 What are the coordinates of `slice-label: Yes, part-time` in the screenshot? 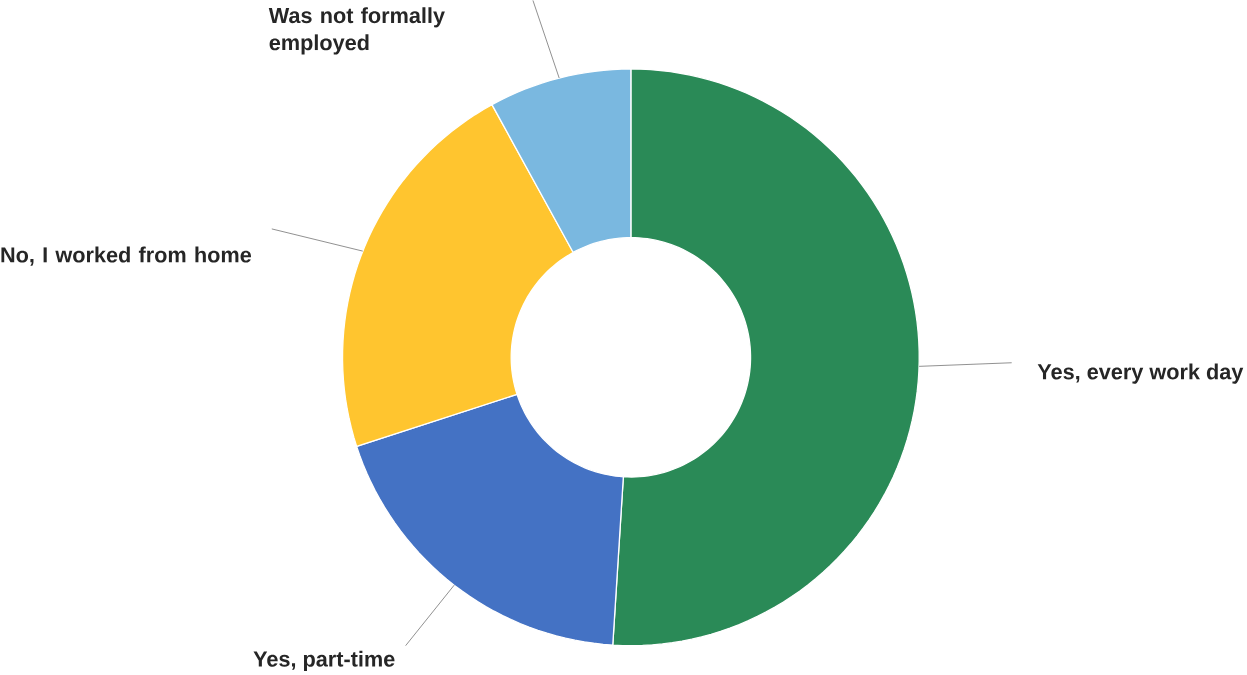 It's located at (324, 661).